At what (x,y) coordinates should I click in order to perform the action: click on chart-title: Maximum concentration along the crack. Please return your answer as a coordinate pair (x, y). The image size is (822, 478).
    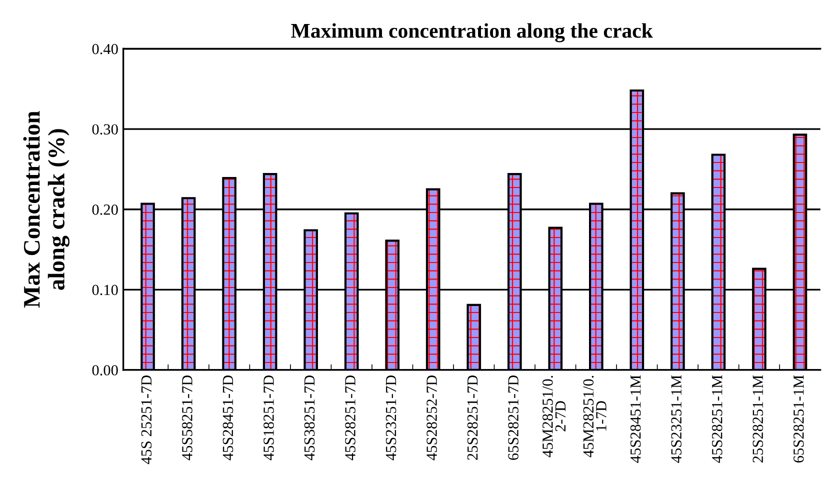
    Looking at the image, I should click on (472, 32).